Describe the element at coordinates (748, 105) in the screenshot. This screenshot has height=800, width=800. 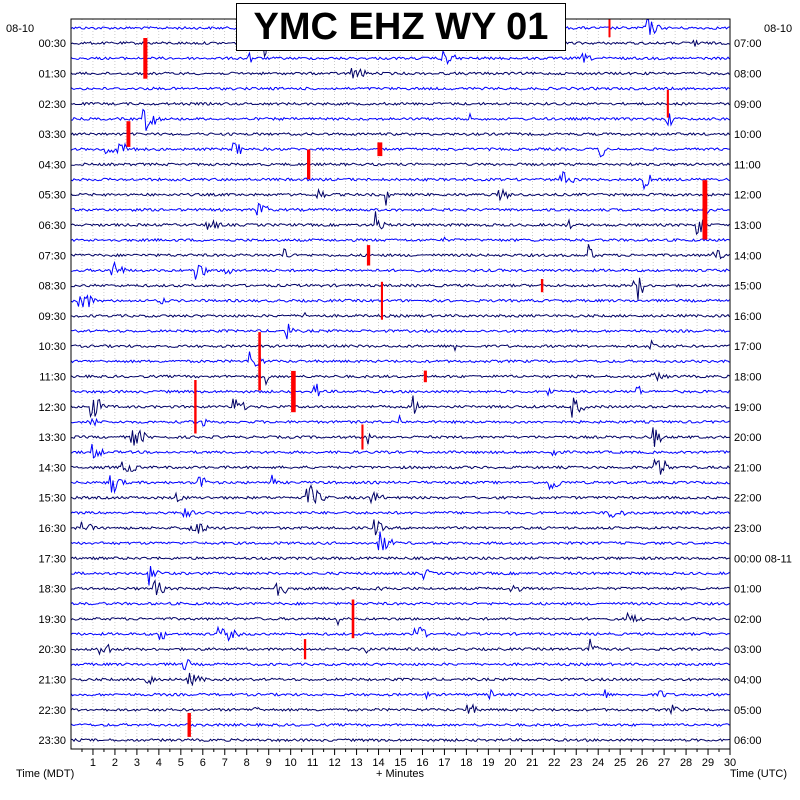
I see `right-time-label: 09:00` at that location.